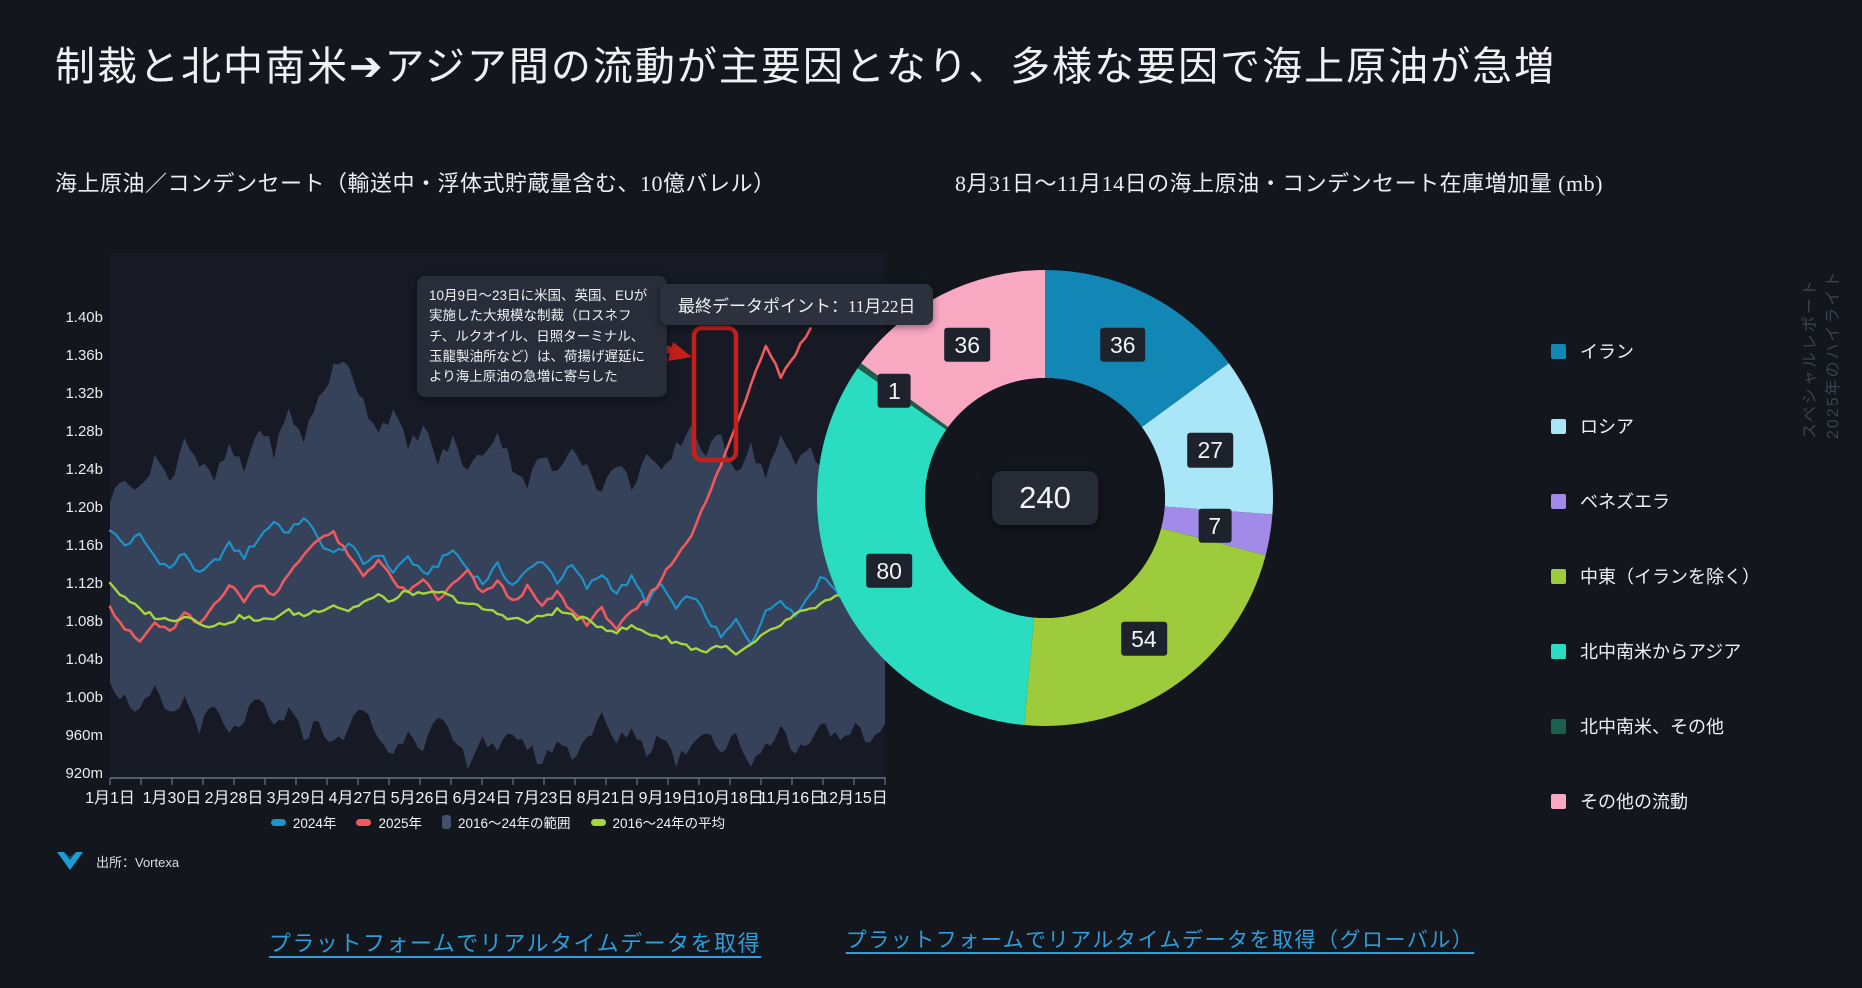 The height and width of the screenshot is (988, 1862). I want to click on donut-legend-item-ベネズエラ: ベネズエラ, so click(1655, 501).